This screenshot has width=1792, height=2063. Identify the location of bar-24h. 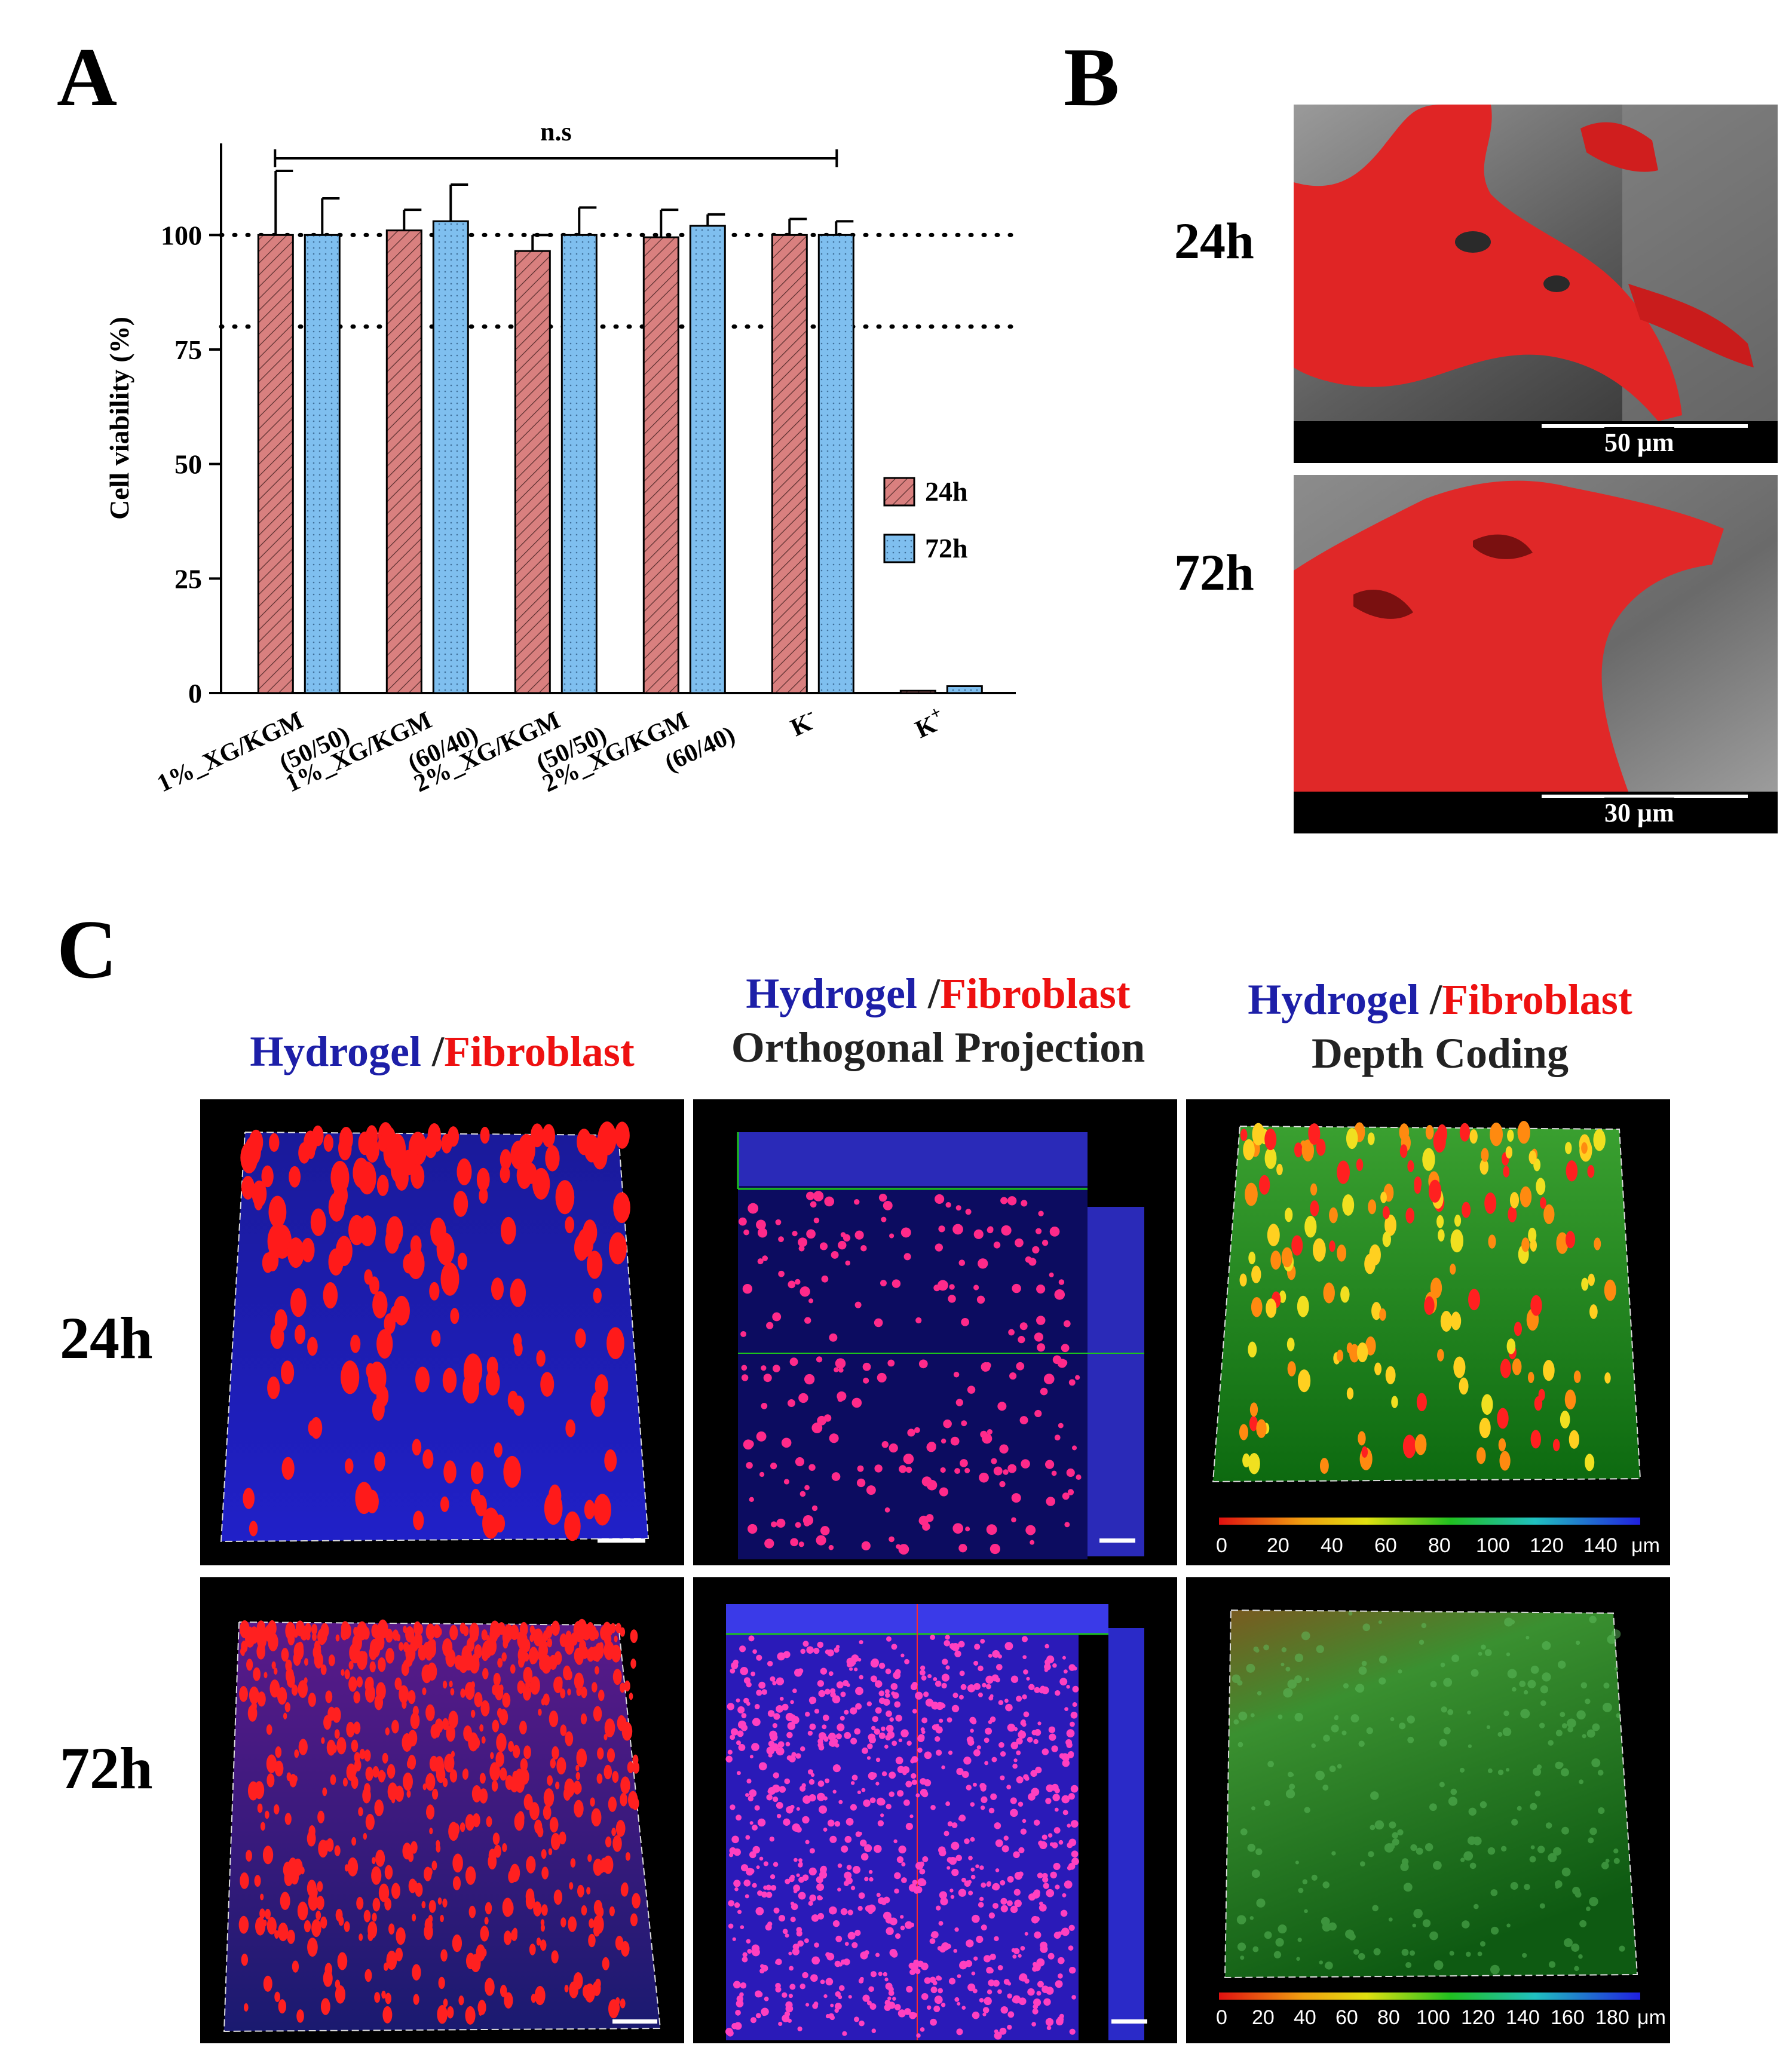
(660, 465).